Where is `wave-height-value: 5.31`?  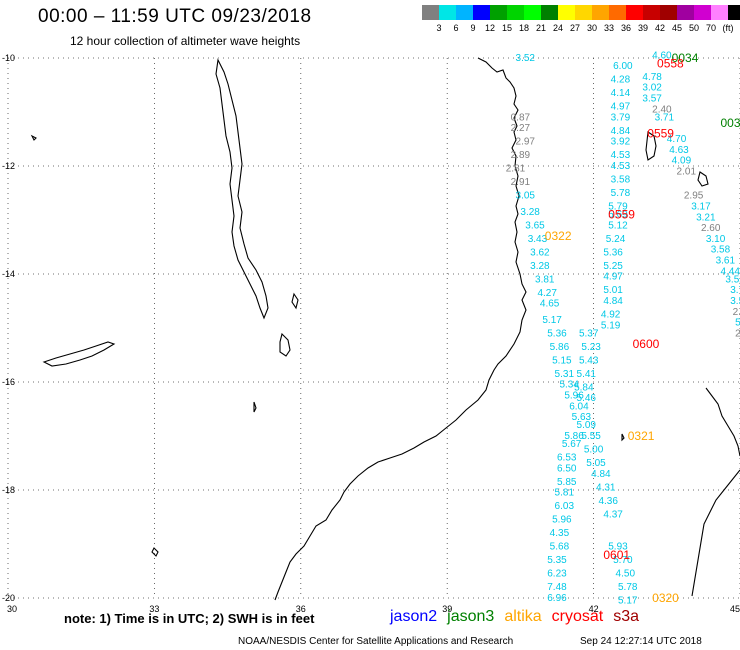
wave-height-value: 5.31 is located at coordinates (565, 374).